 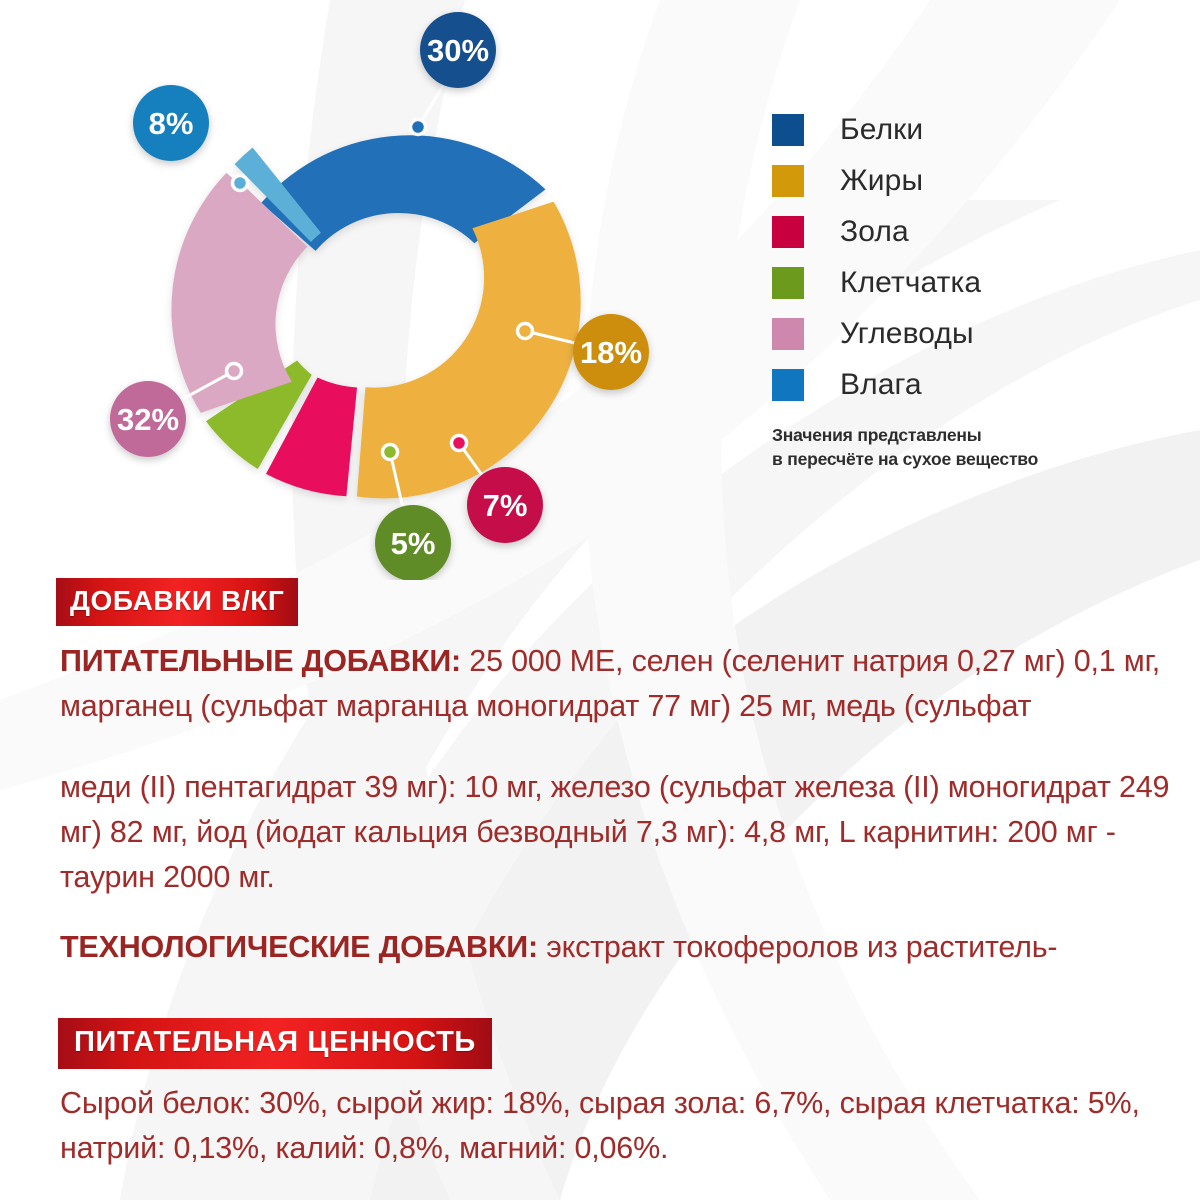 What do you see at coordinates (299, 947) in the screenshot?
I see `additives-label-technological: ТЕХНОЛОГИЧЕСКИЕ ДОБАВКИ:` at bounding box center [299, 947].